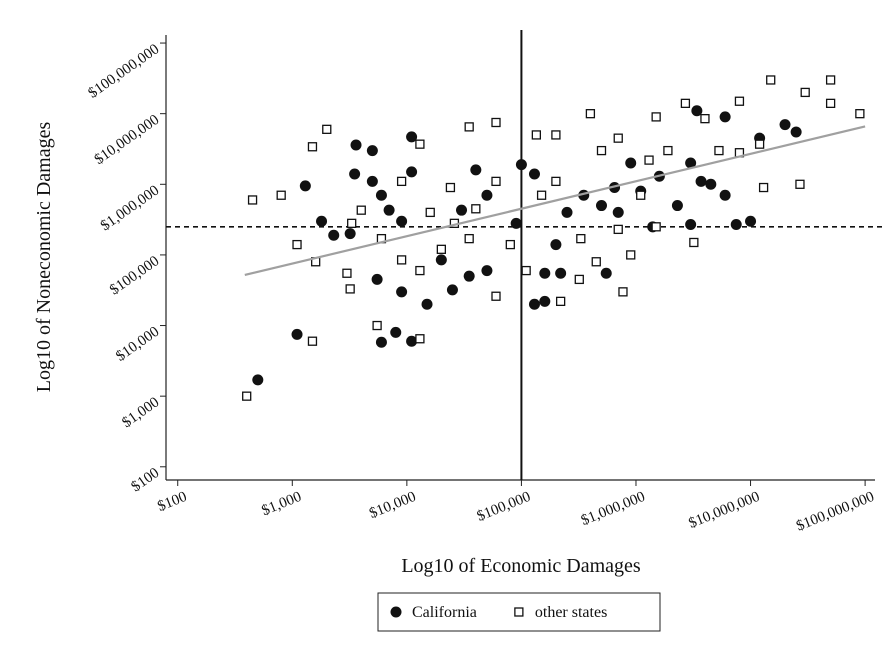 Image resolution: width=896 pixels, height=652 pixels. I want to click on legend-label: other states, so click(571, 612).